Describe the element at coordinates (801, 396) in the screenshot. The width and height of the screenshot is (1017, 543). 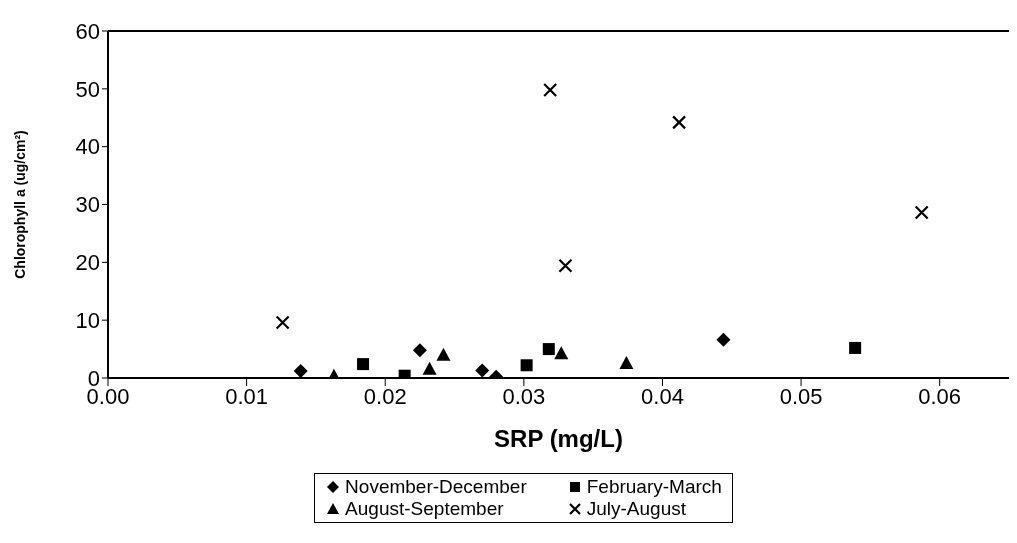
I see `x-tick-label: 0.05` at that location.